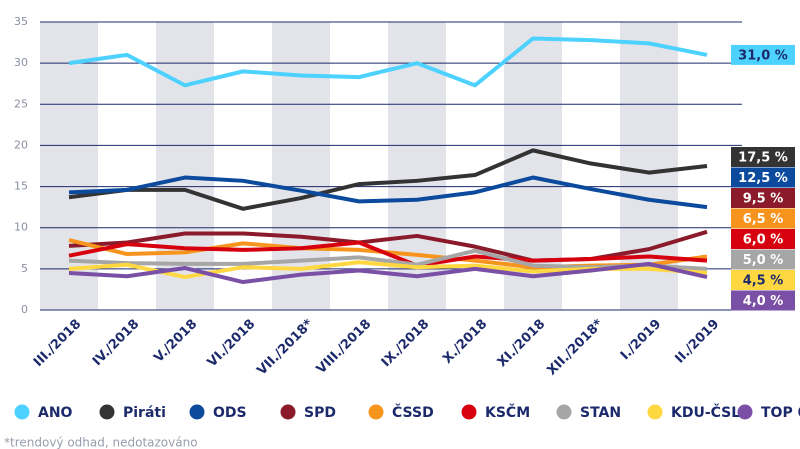 Image resolution: width=800 pixels, height=449 pixels. What do you see at coordinates (413, 412) in the screenshot?
I see `legend-label: ČSSD` at bounding box center [413, 412].